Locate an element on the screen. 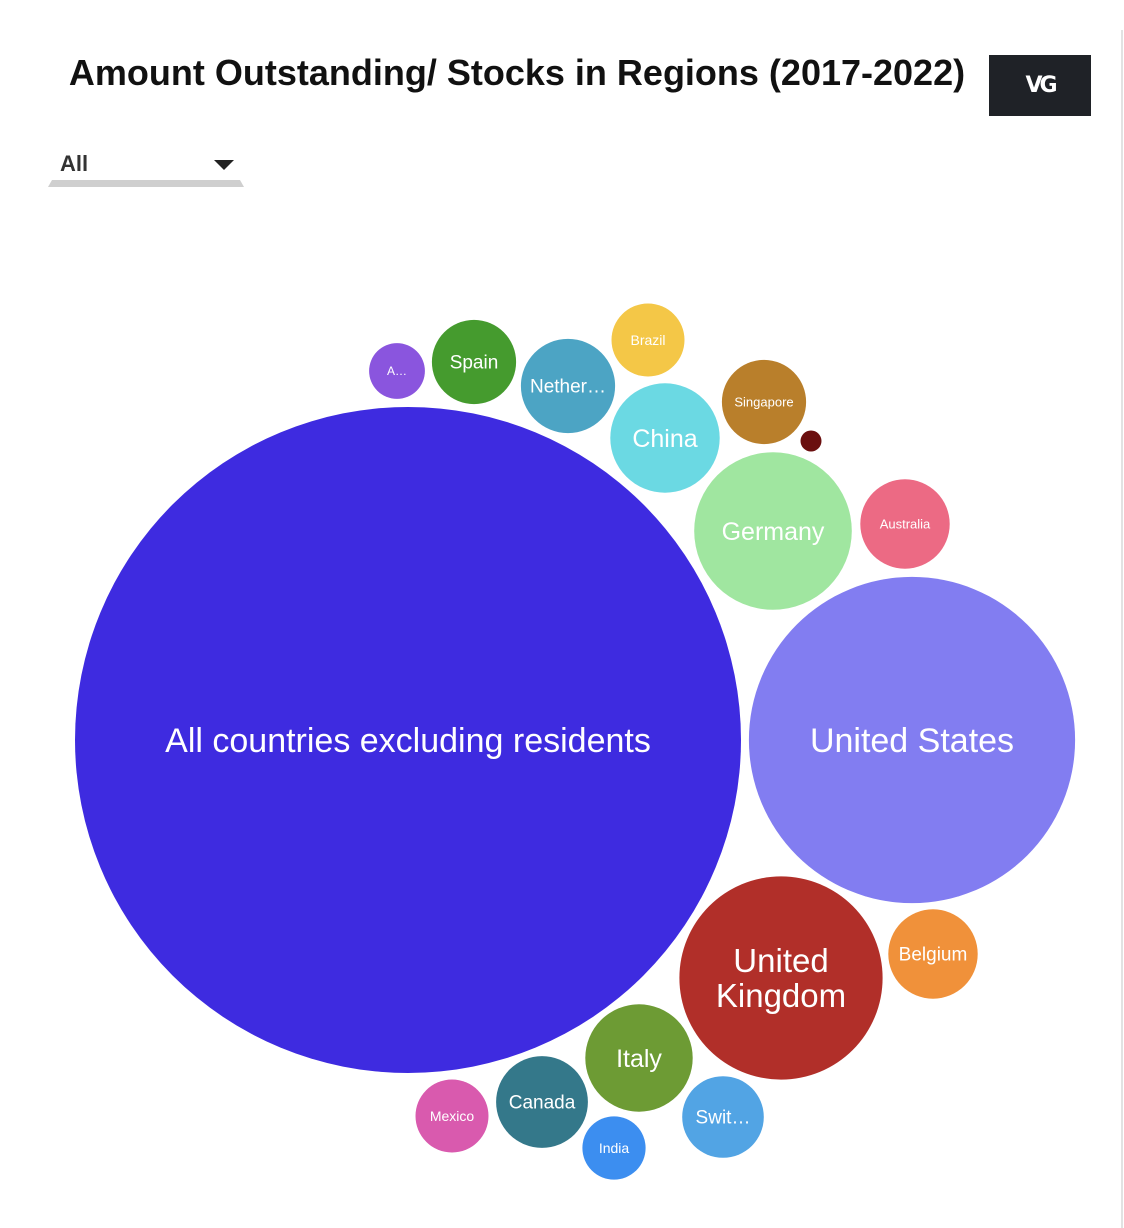  bubble-label: Mexico is located at coordinates (452, 1116).